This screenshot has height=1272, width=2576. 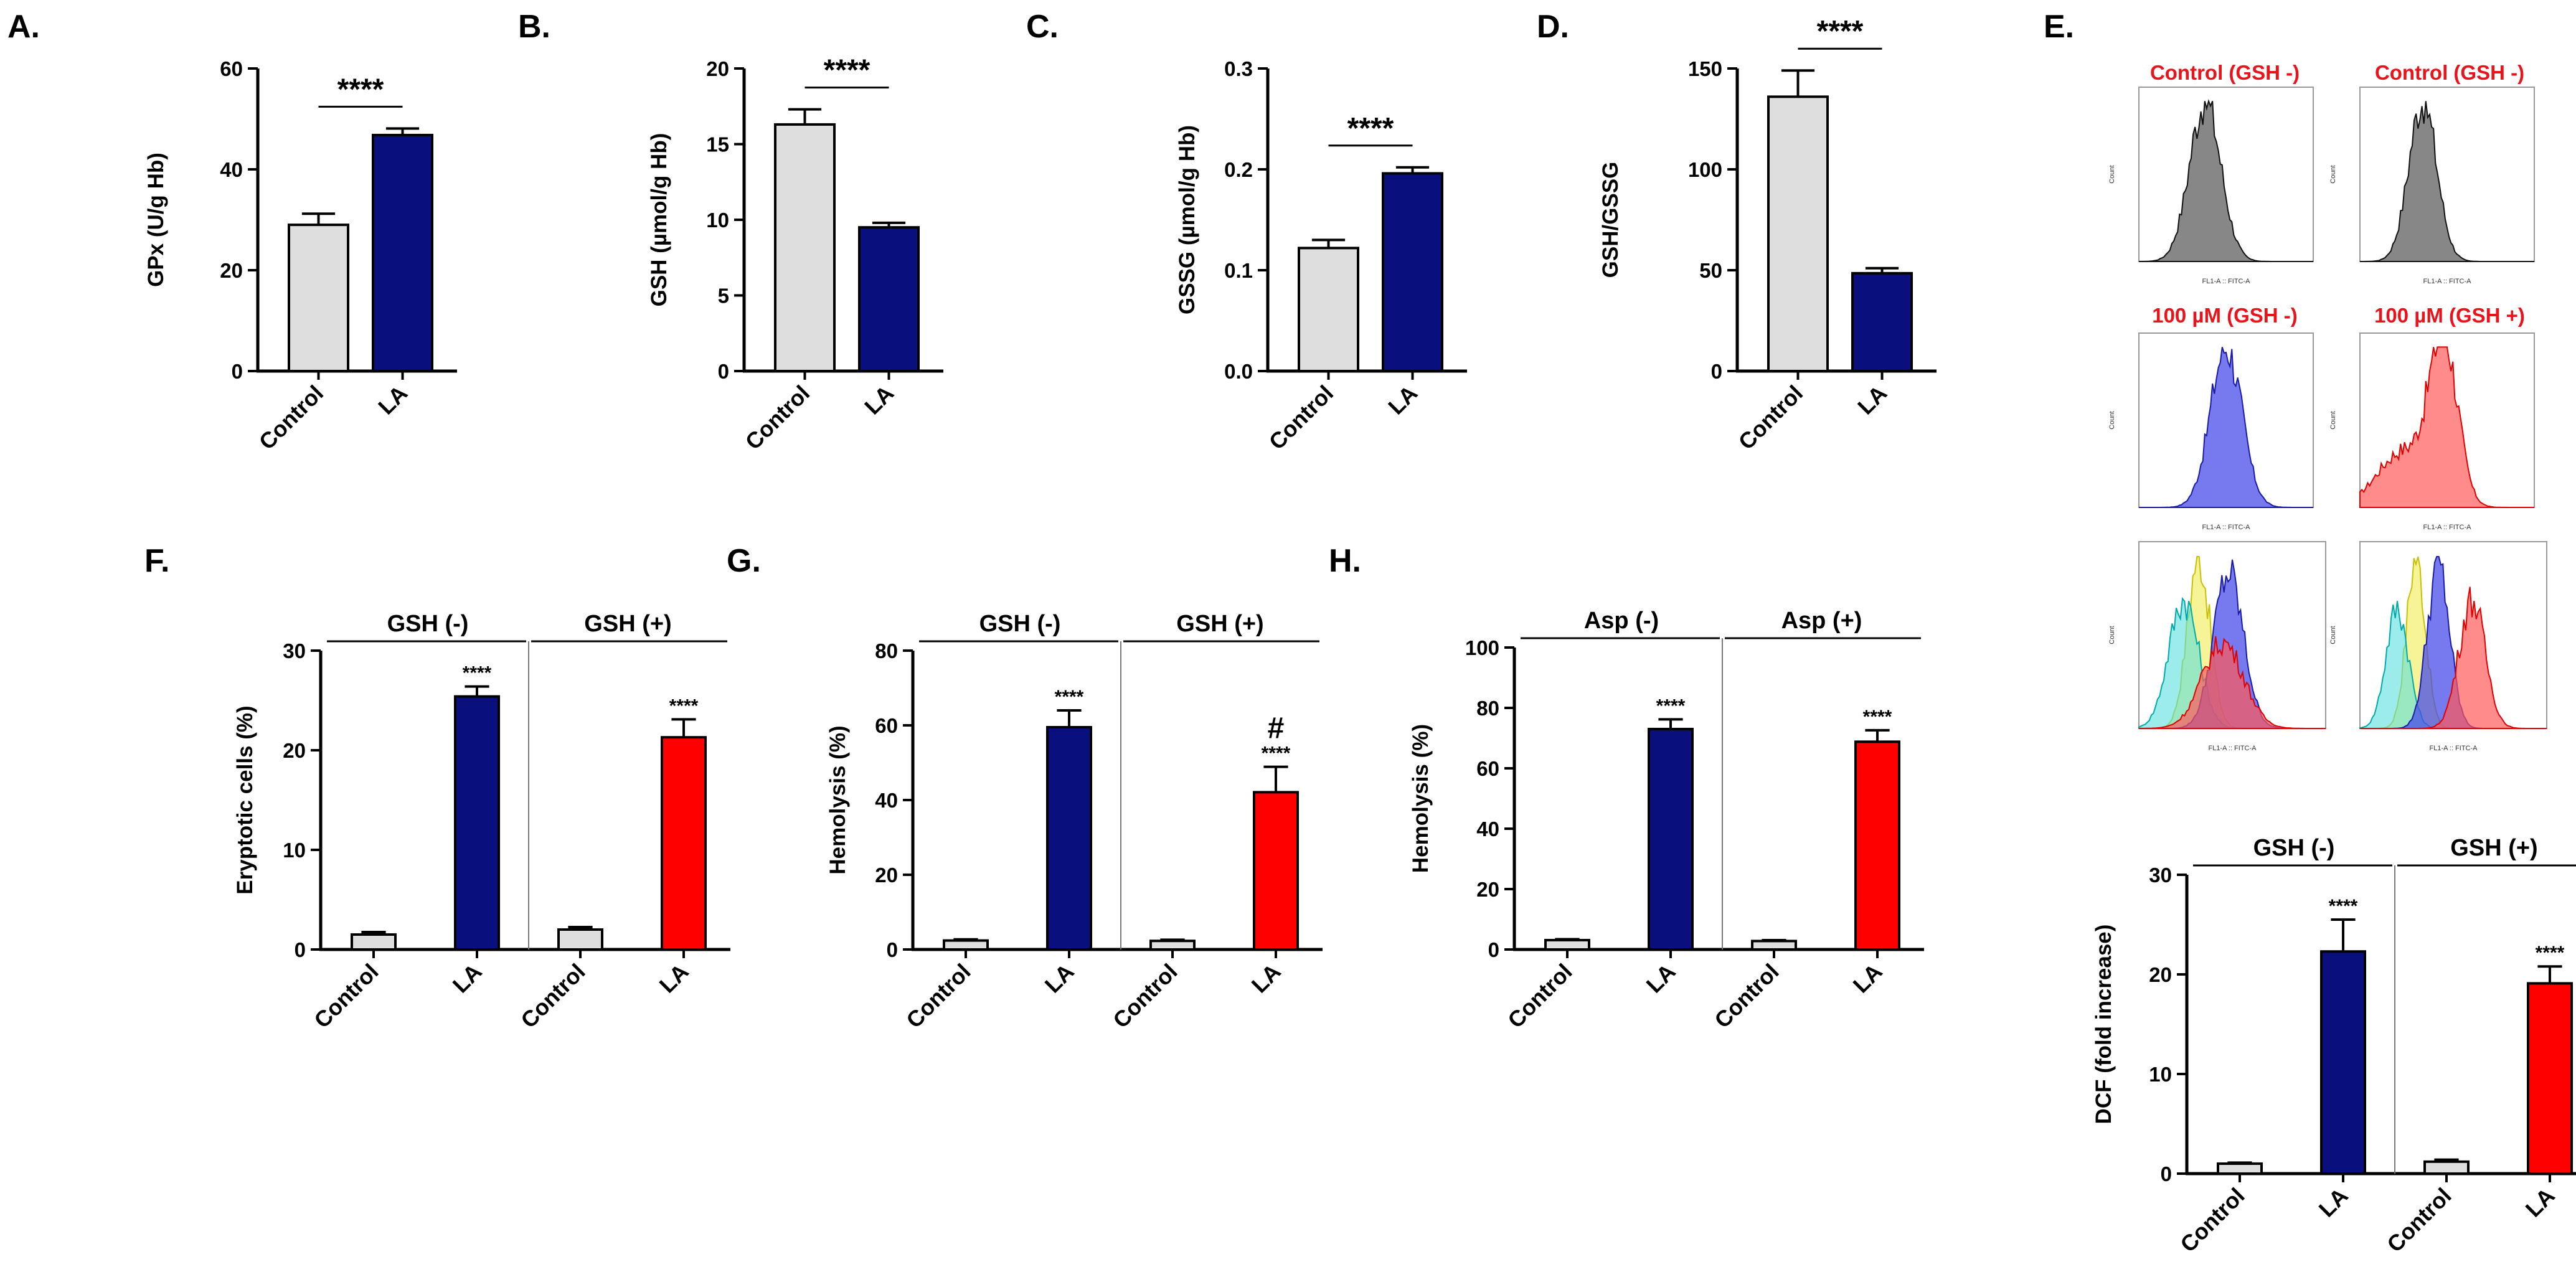 I want to click on panel-label: C., so click(x=1042, y=27).